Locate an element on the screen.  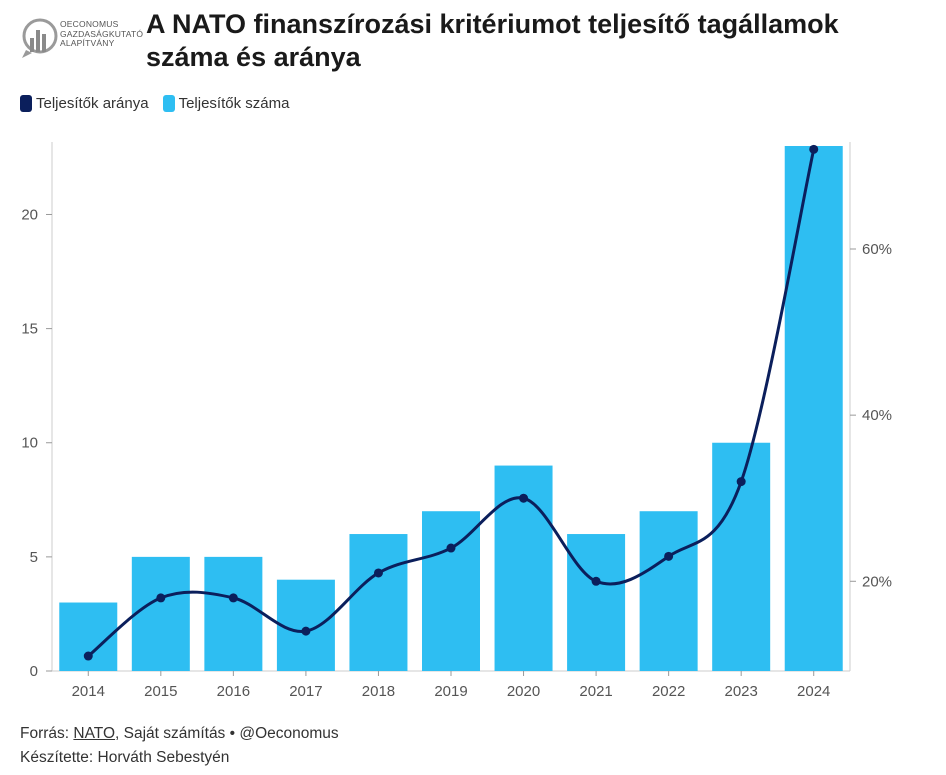
logo-text: OECONOMUS GAZDASÁGKUTATÓ ALAPÍTVÁNY is located at coordinates (102, 33).